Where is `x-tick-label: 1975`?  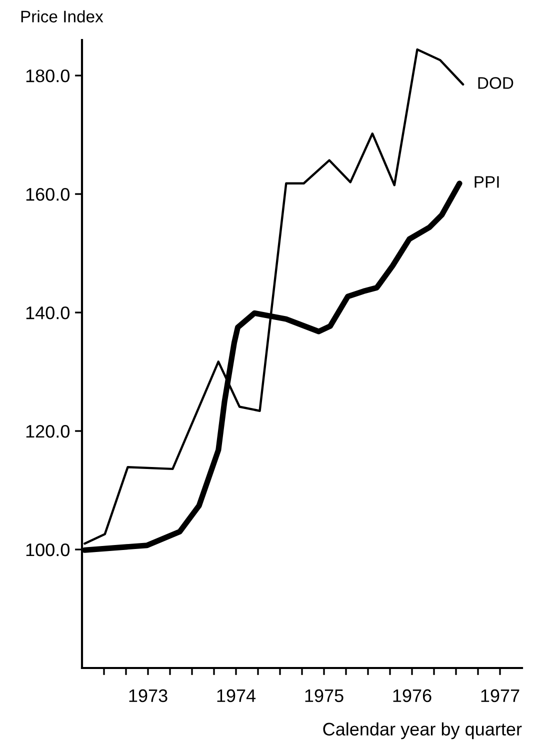 x-tick-label: 1975 is located at coordinates (324, 695).